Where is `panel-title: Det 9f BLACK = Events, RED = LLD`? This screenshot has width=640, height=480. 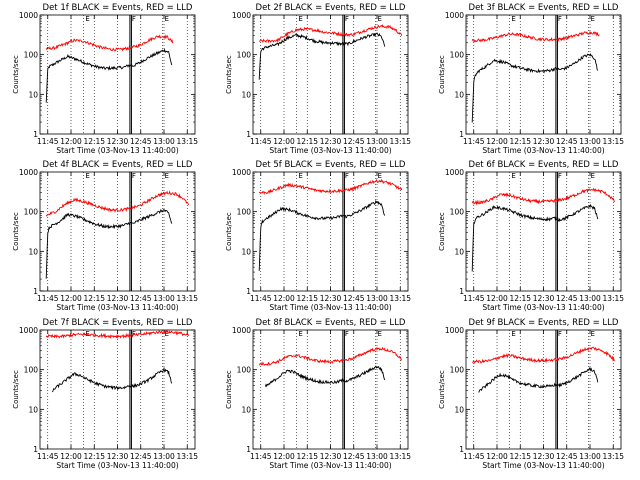 panel-title: Det 9f BLACK = Events, RED = LLD is located at coordinates (544, 323).